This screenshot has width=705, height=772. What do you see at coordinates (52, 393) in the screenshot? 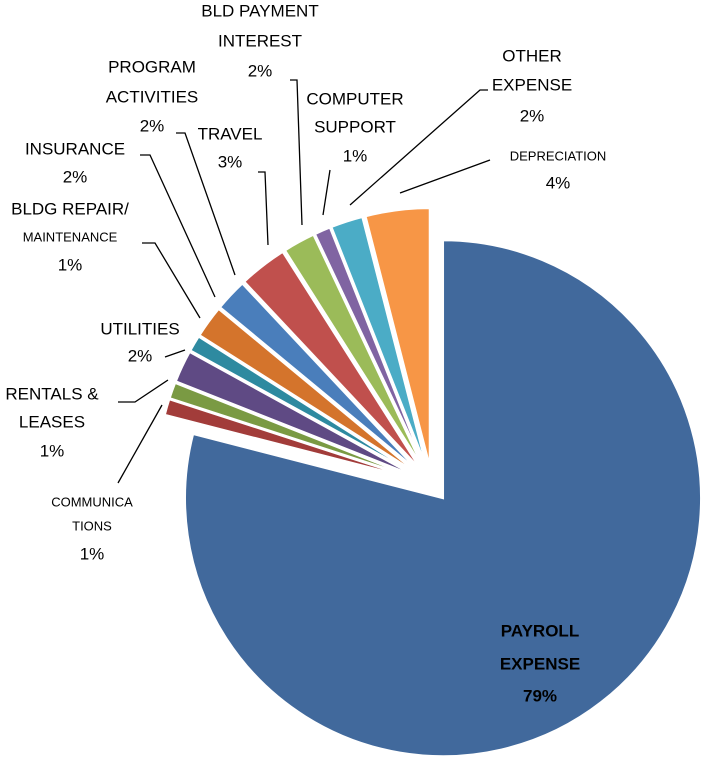
I see `category-label: RENTALS &` at bounding box center [52, 393].